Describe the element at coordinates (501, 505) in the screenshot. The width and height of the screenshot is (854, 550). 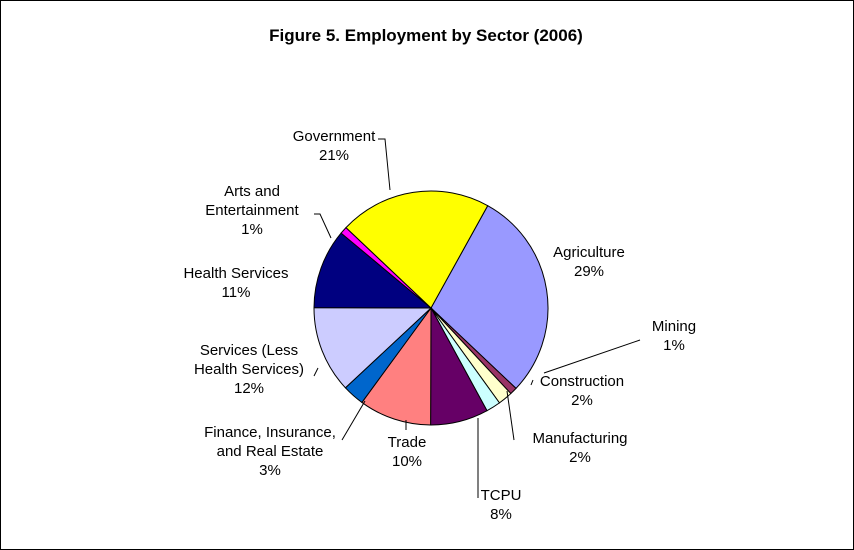
I see `slice-label-tcpu: TCPU 8%` at that location.